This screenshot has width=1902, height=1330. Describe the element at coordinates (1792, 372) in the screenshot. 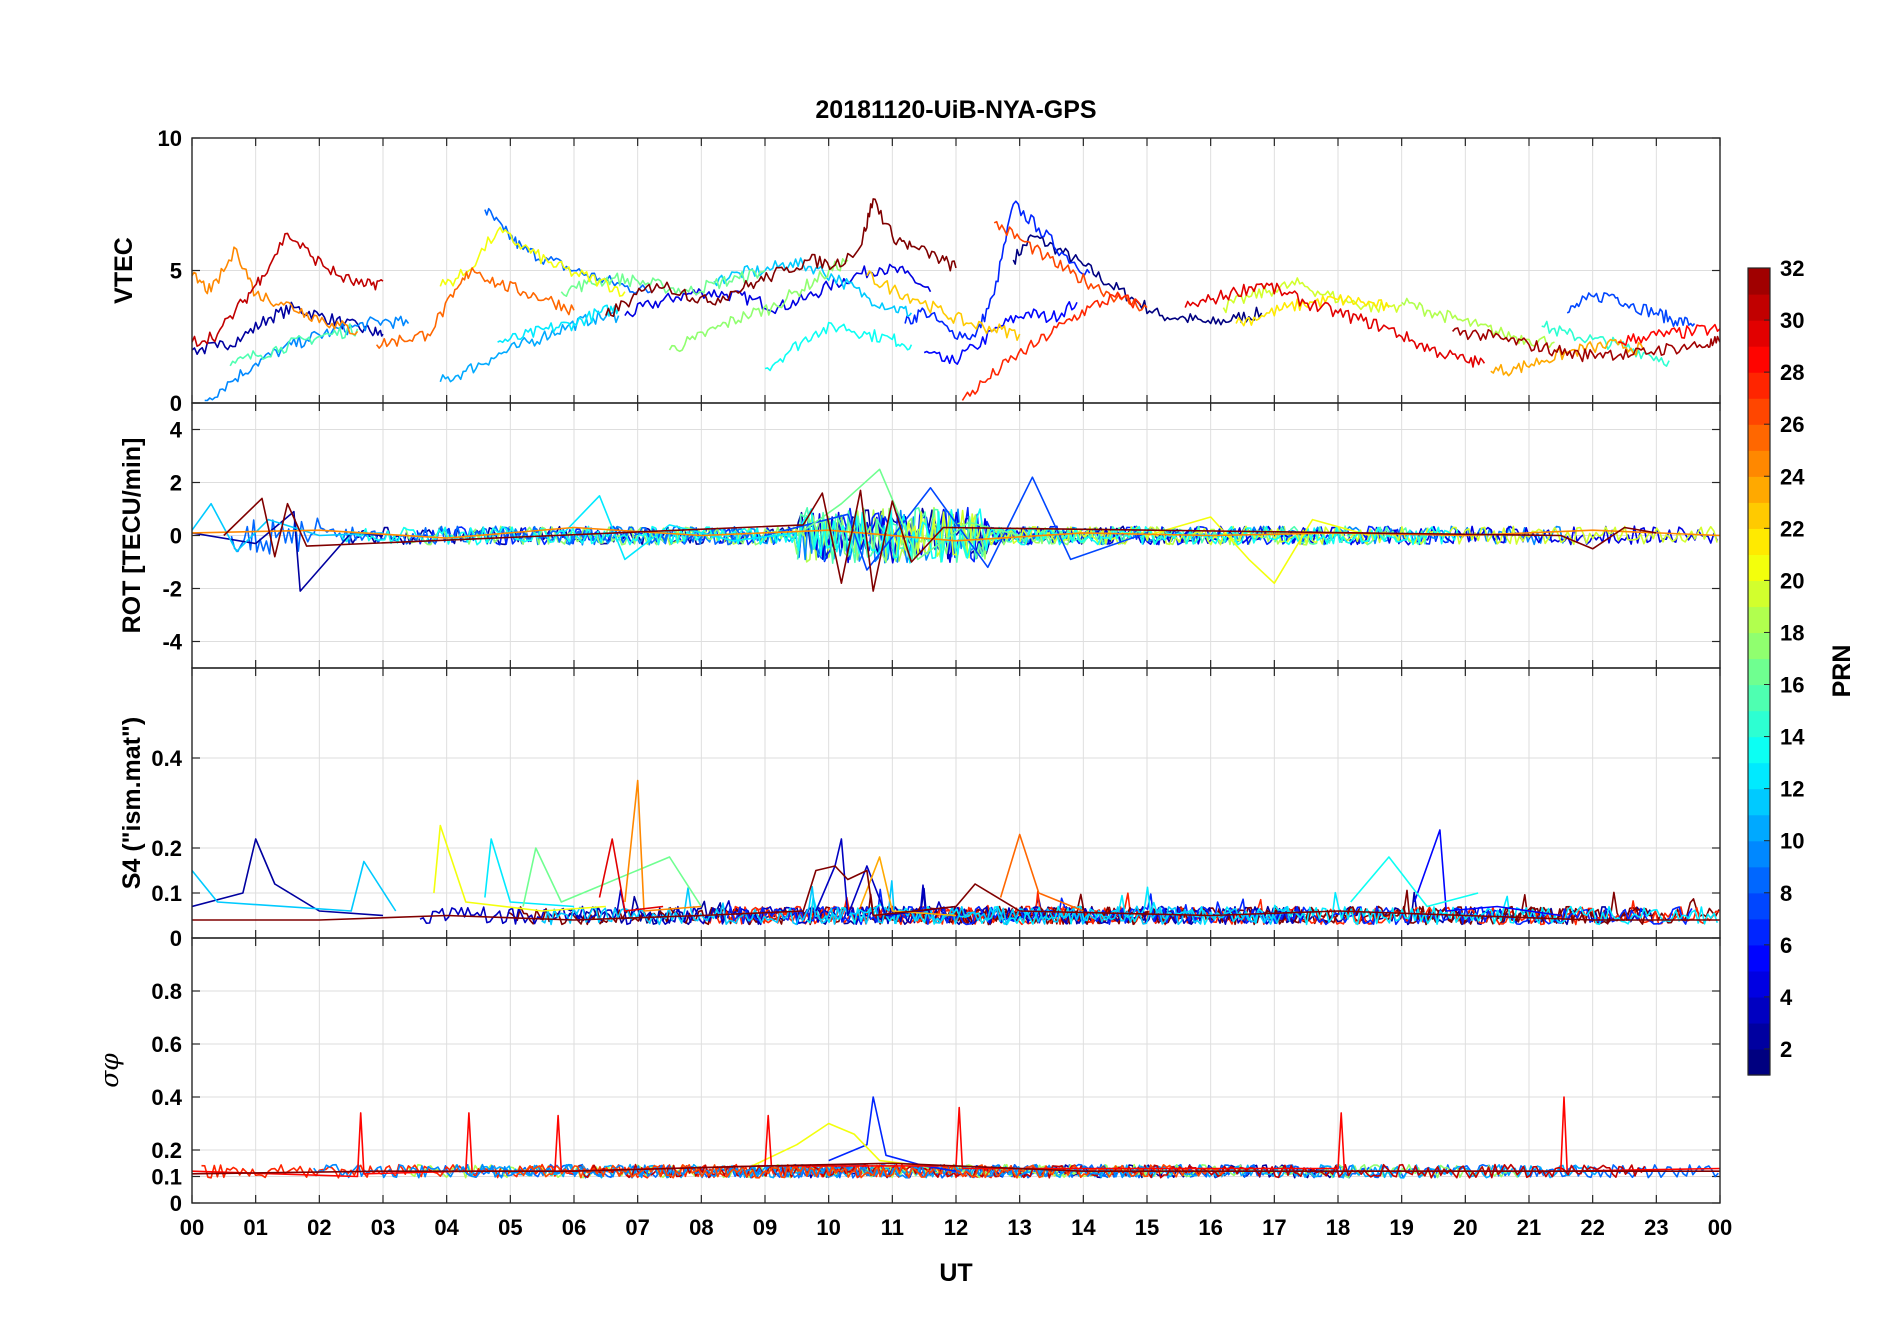

I see `colorbar-tick-label: 28` at that location.